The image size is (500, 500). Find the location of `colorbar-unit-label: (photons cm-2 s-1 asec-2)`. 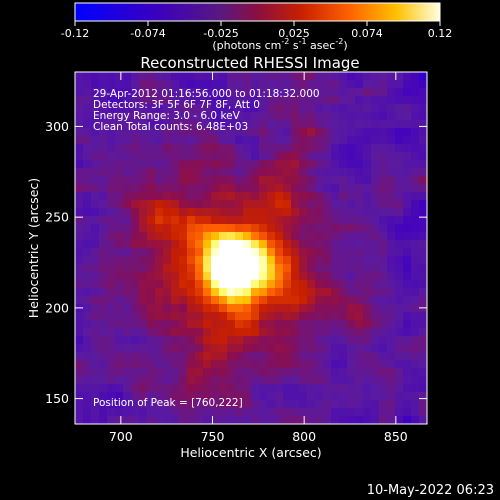

colorbar-unit-label: (photons cm-2 s-1 asec-2) is located at coordinates (279, 44).